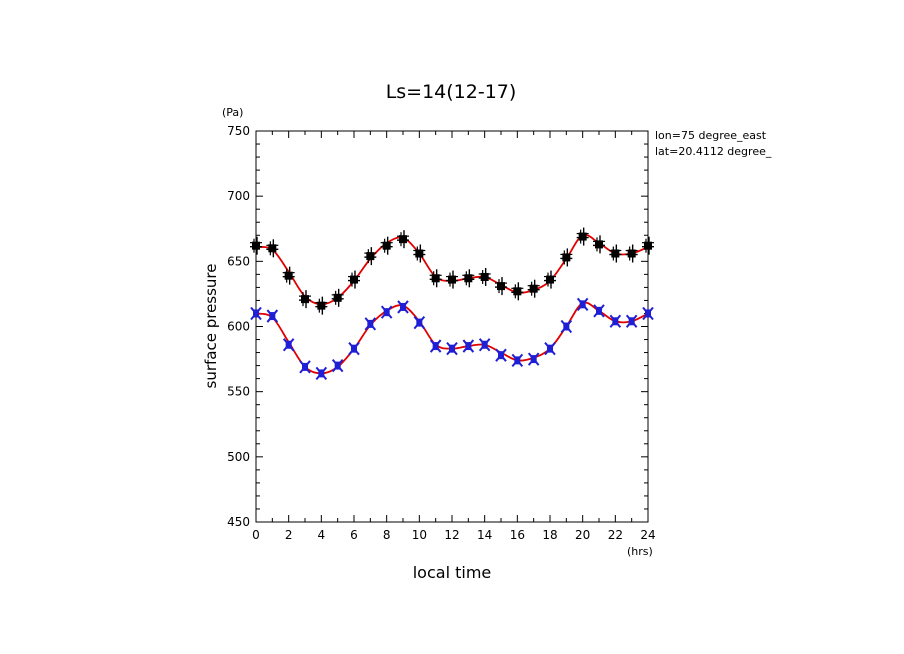 This screenshot has height=654, width=904. What do you see at coordinates (289, 535) in the screenshot?
I see `x-tick-label: 2` at bounding box center [289, 535].